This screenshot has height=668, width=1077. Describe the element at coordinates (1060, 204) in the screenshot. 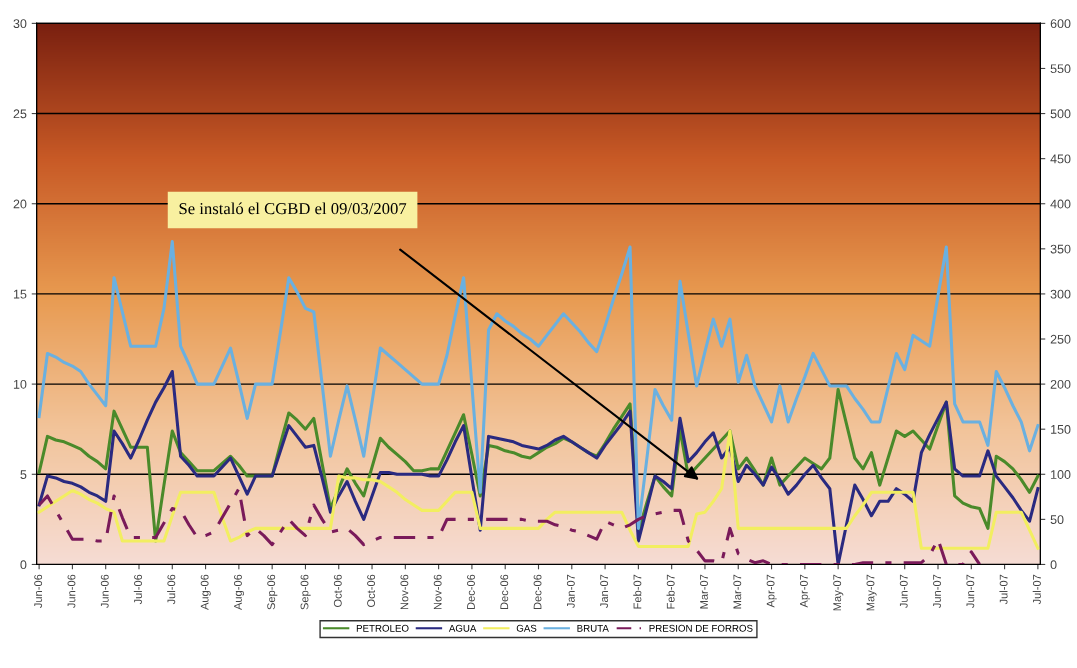

I see `y2-tick-label: 400` at that location.